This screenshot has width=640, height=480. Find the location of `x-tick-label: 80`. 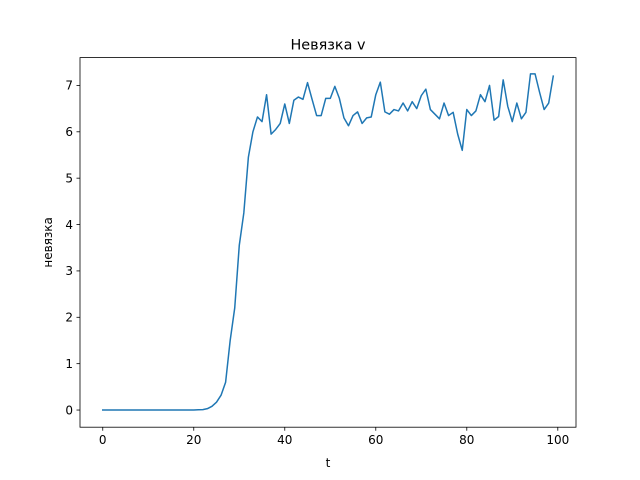

x-tick-label: 80 is located at coordinates (466, 440).